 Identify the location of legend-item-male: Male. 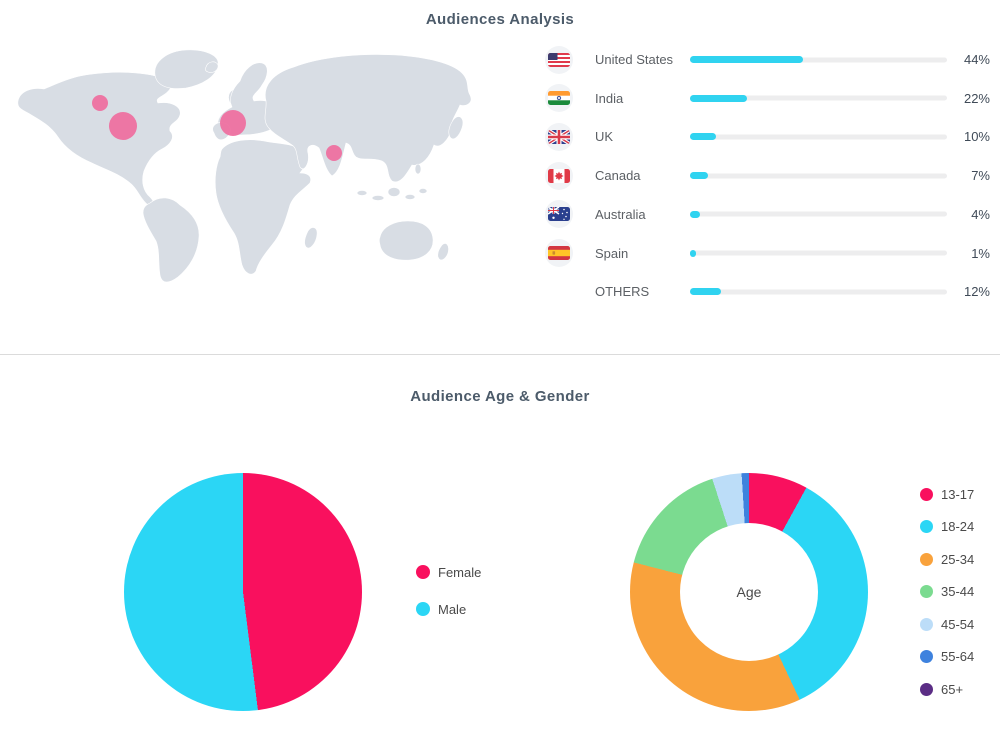
(448, 609).